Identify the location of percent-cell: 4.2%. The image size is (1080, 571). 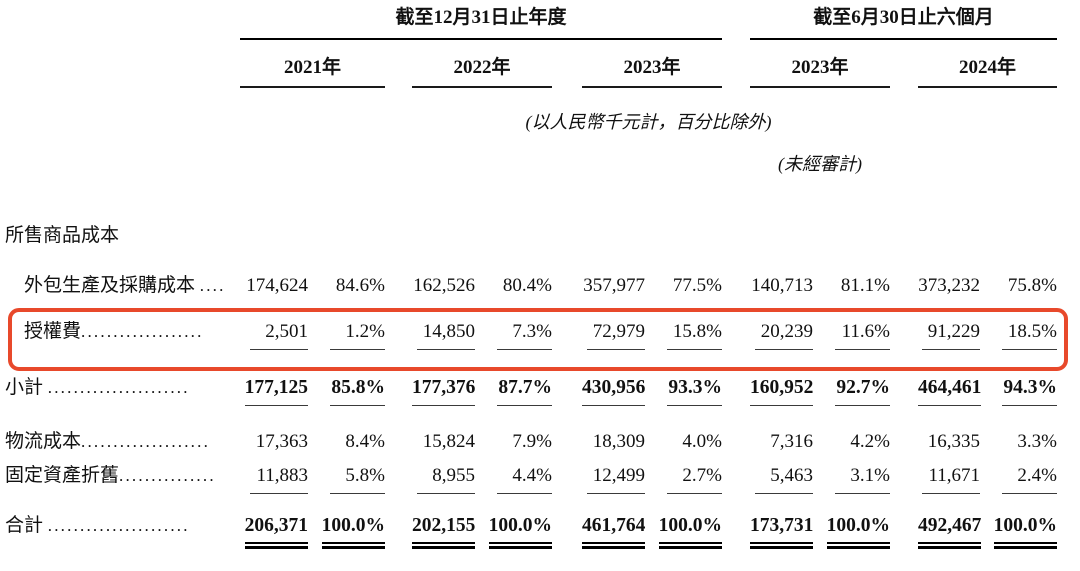
(870, 441).